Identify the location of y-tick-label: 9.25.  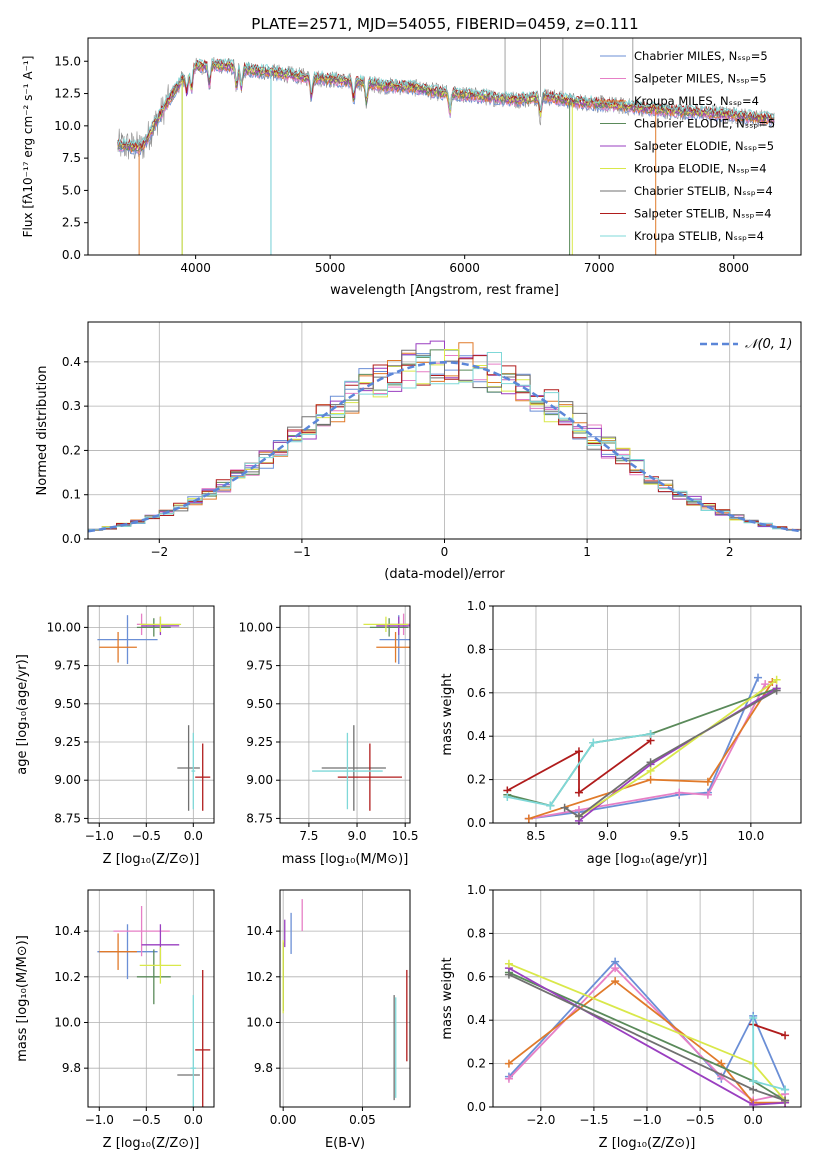
(67, 742).